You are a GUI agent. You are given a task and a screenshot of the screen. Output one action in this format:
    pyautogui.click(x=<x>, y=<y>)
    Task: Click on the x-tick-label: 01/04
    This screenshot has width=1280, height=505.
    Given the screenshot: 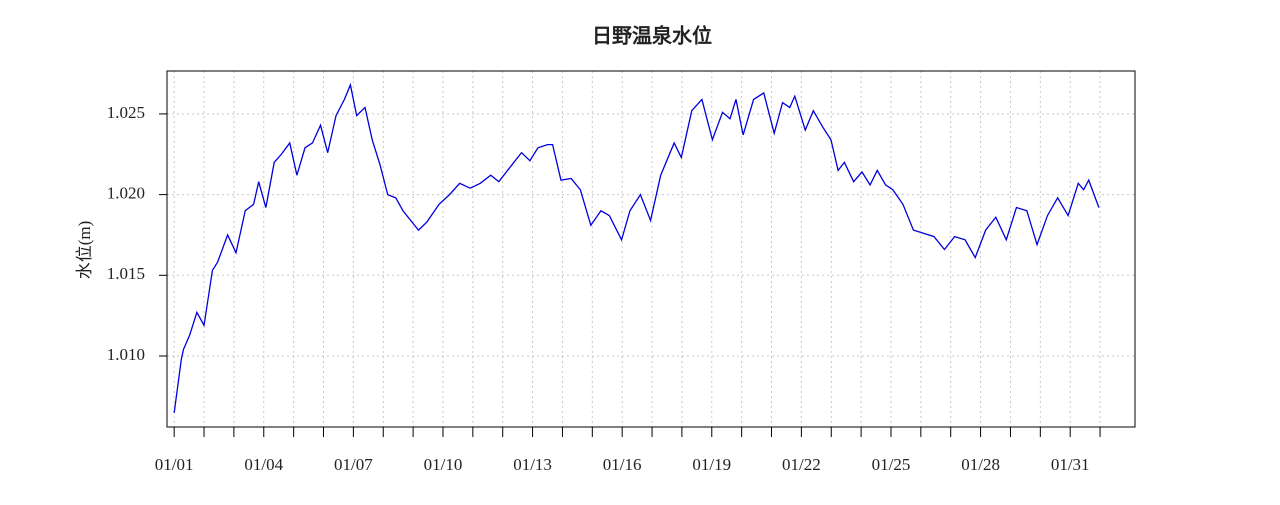 What is the action you would take?
    pyautogui.click(x=263, y=464)
    